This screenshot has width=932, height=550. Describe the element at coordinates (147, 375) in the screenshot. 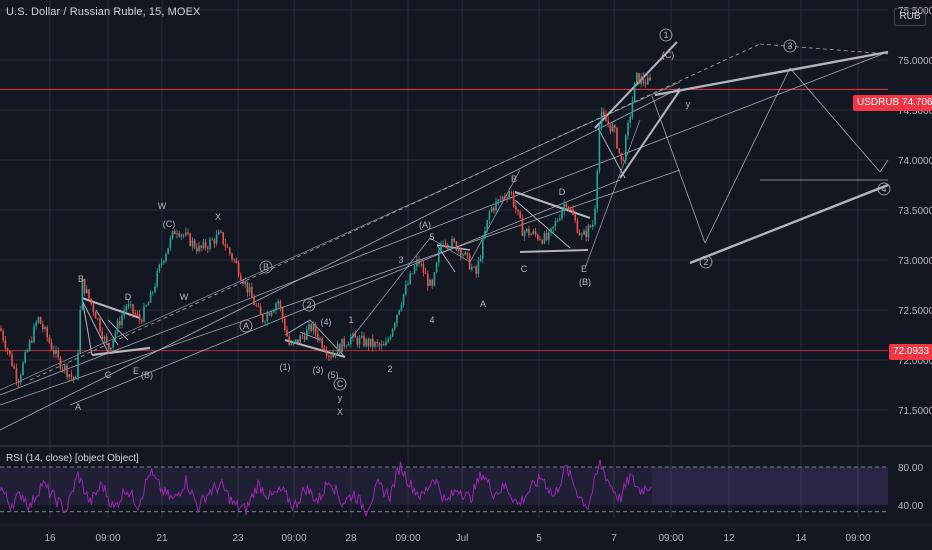

I see `wave-label: (B)` at that location.